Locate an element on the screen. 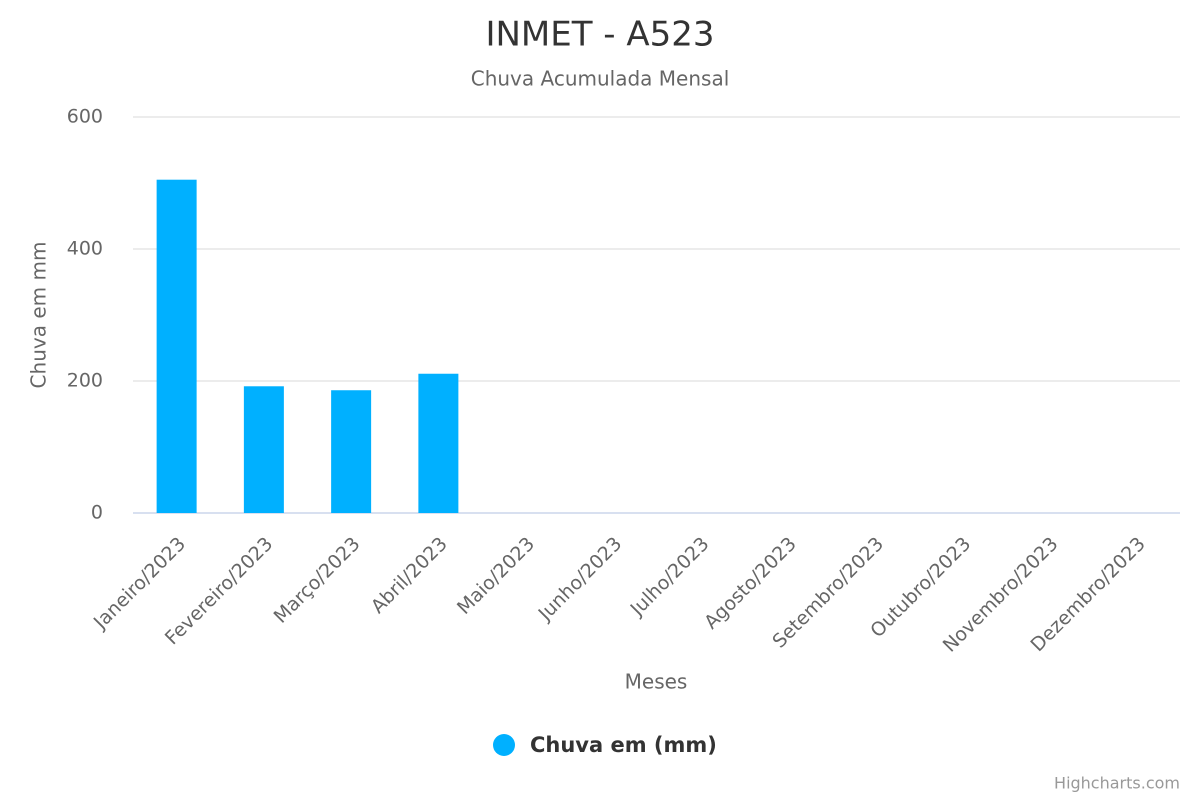 The width and height of the screenshot is (1200, 800). legend-marker is located at coordinates (504, 745).